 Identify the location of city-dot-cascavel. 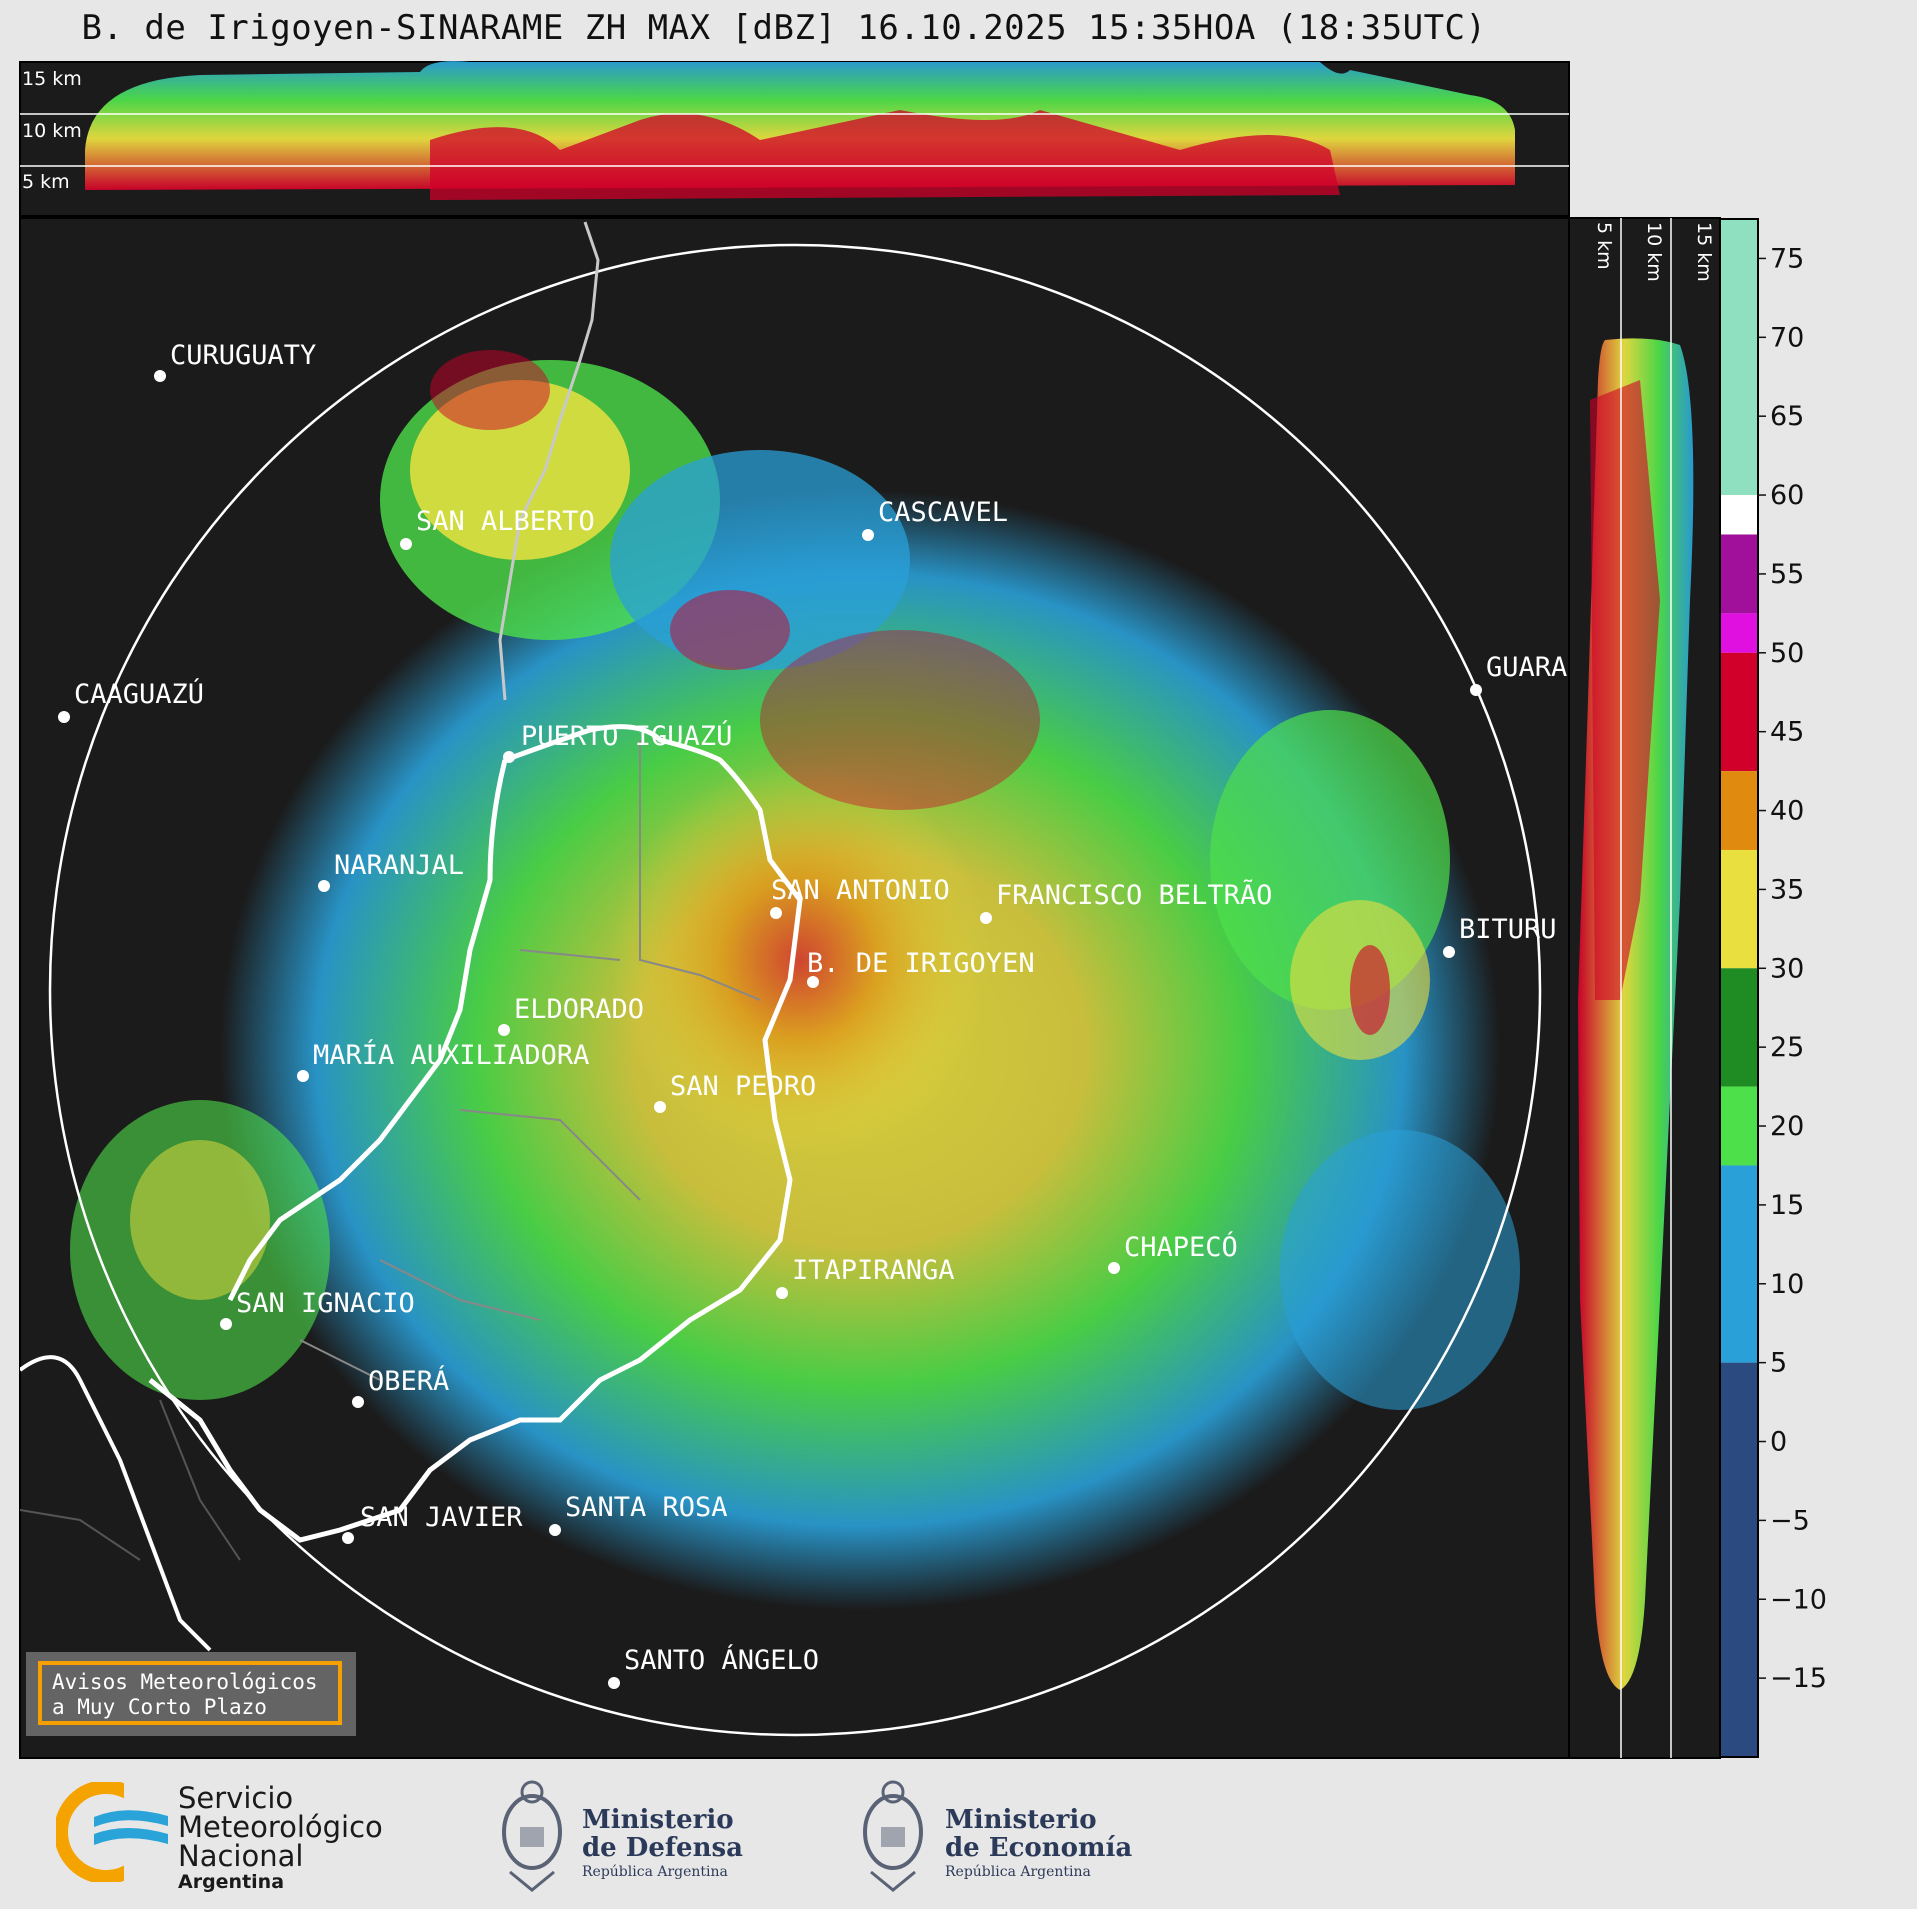
(868, 535).